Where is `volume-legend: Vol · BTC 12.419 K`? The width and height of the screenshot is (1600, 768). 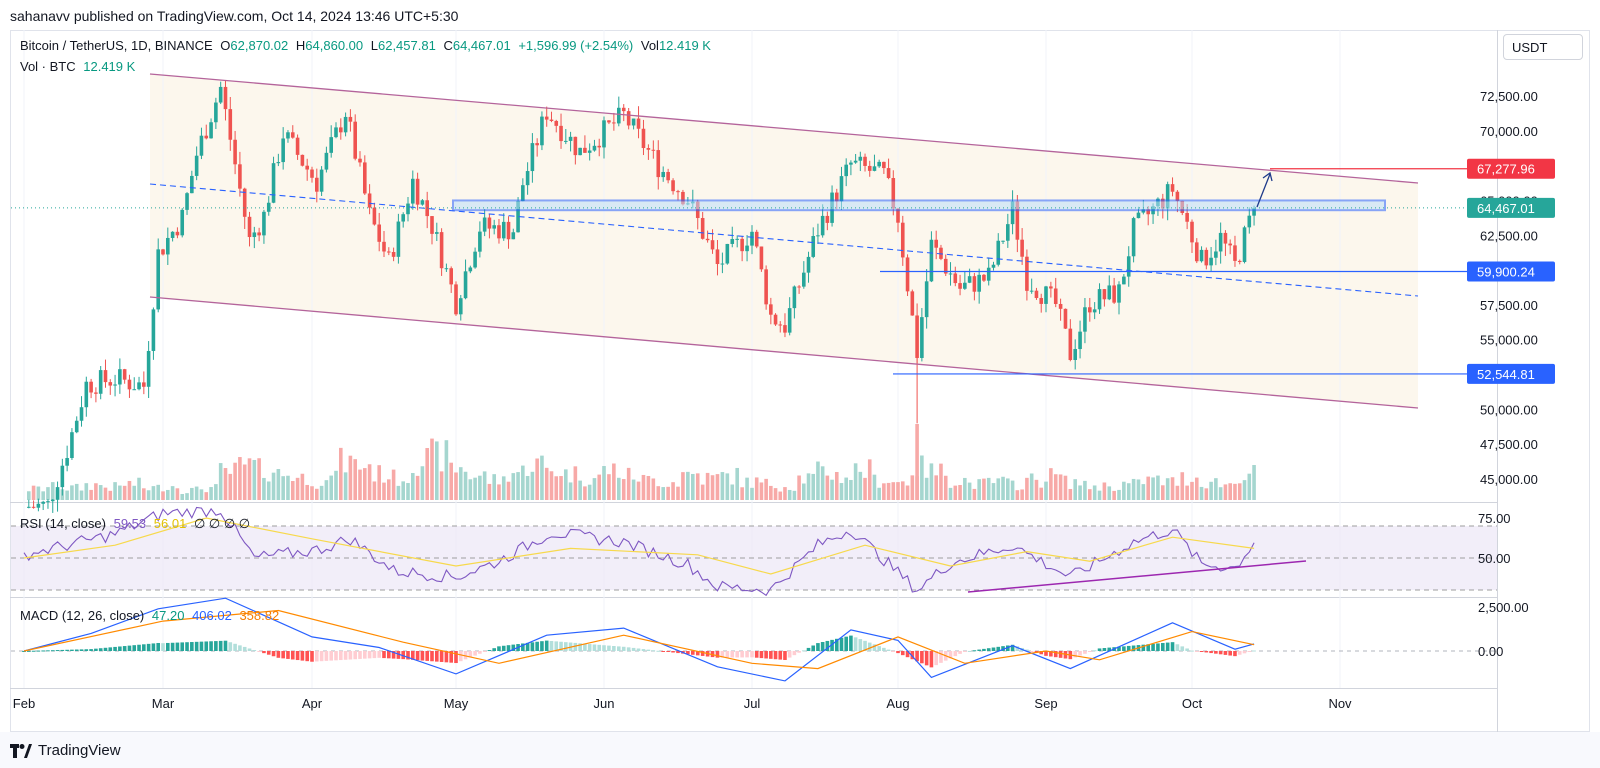
volume-legend: Vol · BTC 12.419 K is located at coordinates (79, 66).